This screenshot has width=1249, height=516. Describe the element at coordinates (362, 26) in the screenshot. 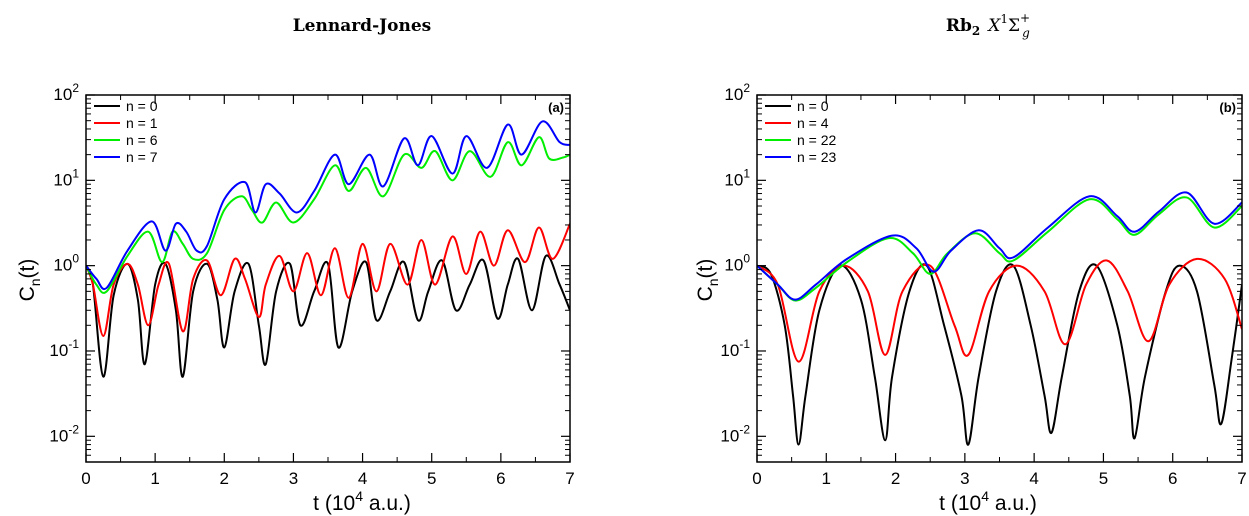

I see `chart-a-title: Lennard-Jones` at that location.